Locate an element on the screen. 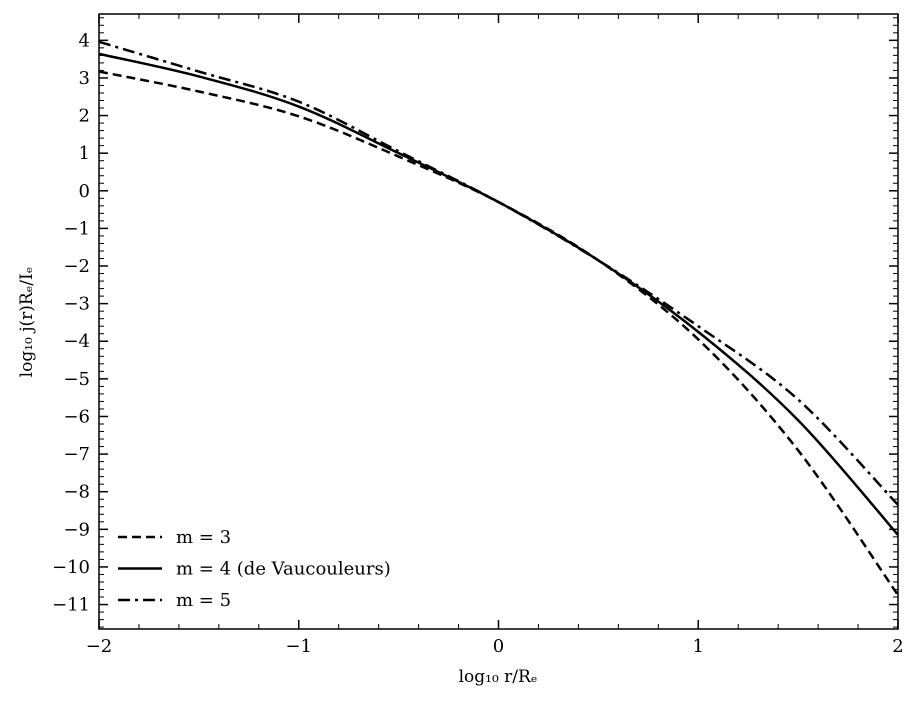 This screenshot has width=919, height=703. x-tick-labels: −2 −1 0 1 2 is located at coordinates (495, 646).